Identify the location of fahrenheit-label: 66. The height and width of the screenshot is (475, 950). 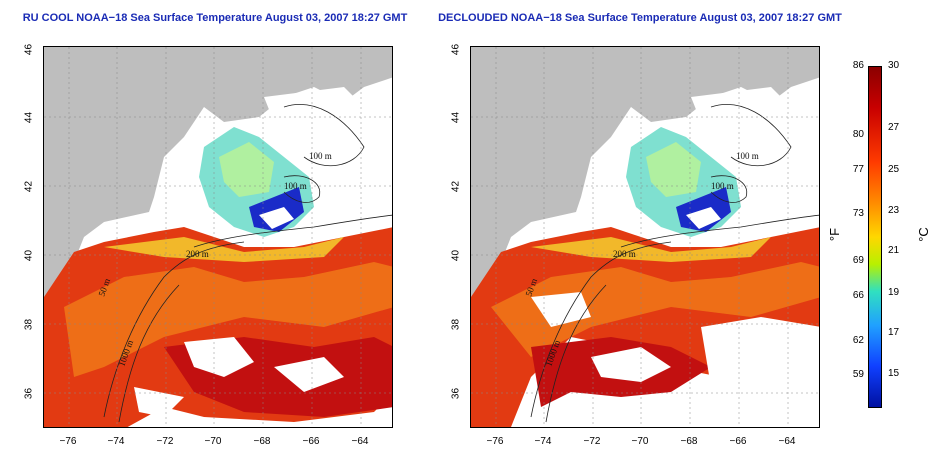
(858, 295).